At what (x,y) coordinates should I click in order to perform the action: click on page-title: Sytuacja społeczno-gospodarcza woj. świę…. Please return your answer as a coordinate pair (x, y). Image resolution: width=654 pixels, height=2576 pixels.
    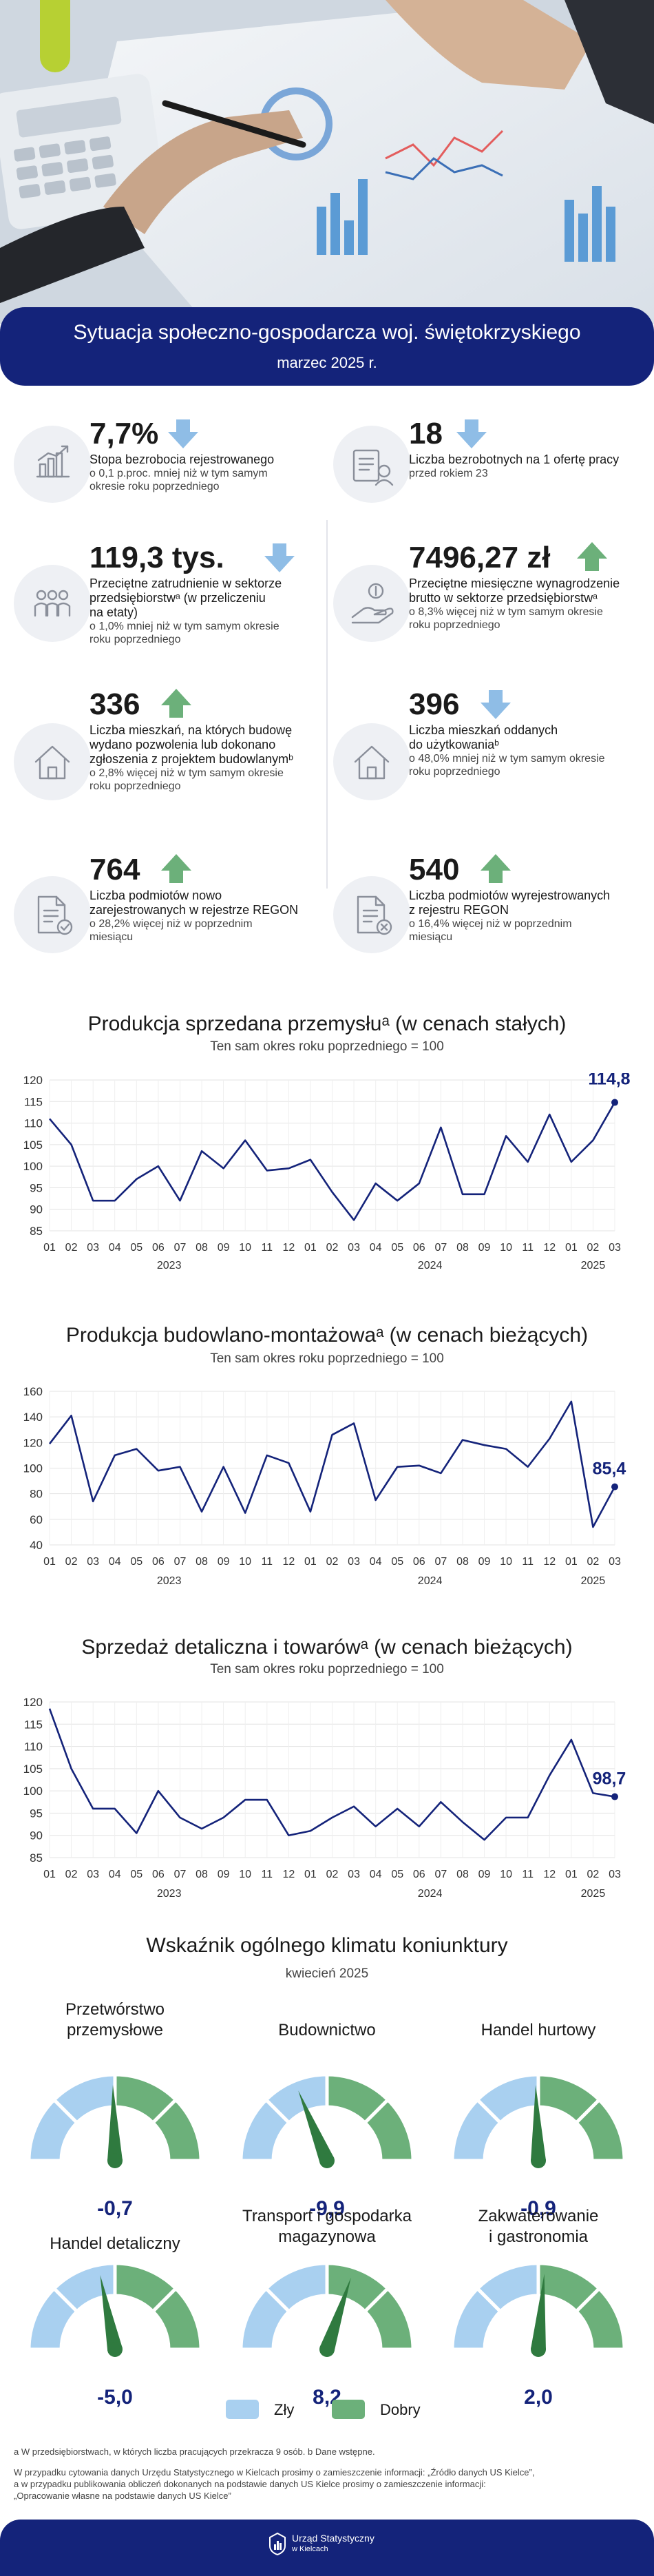
    Looking at the image, I should click on (327, 332).